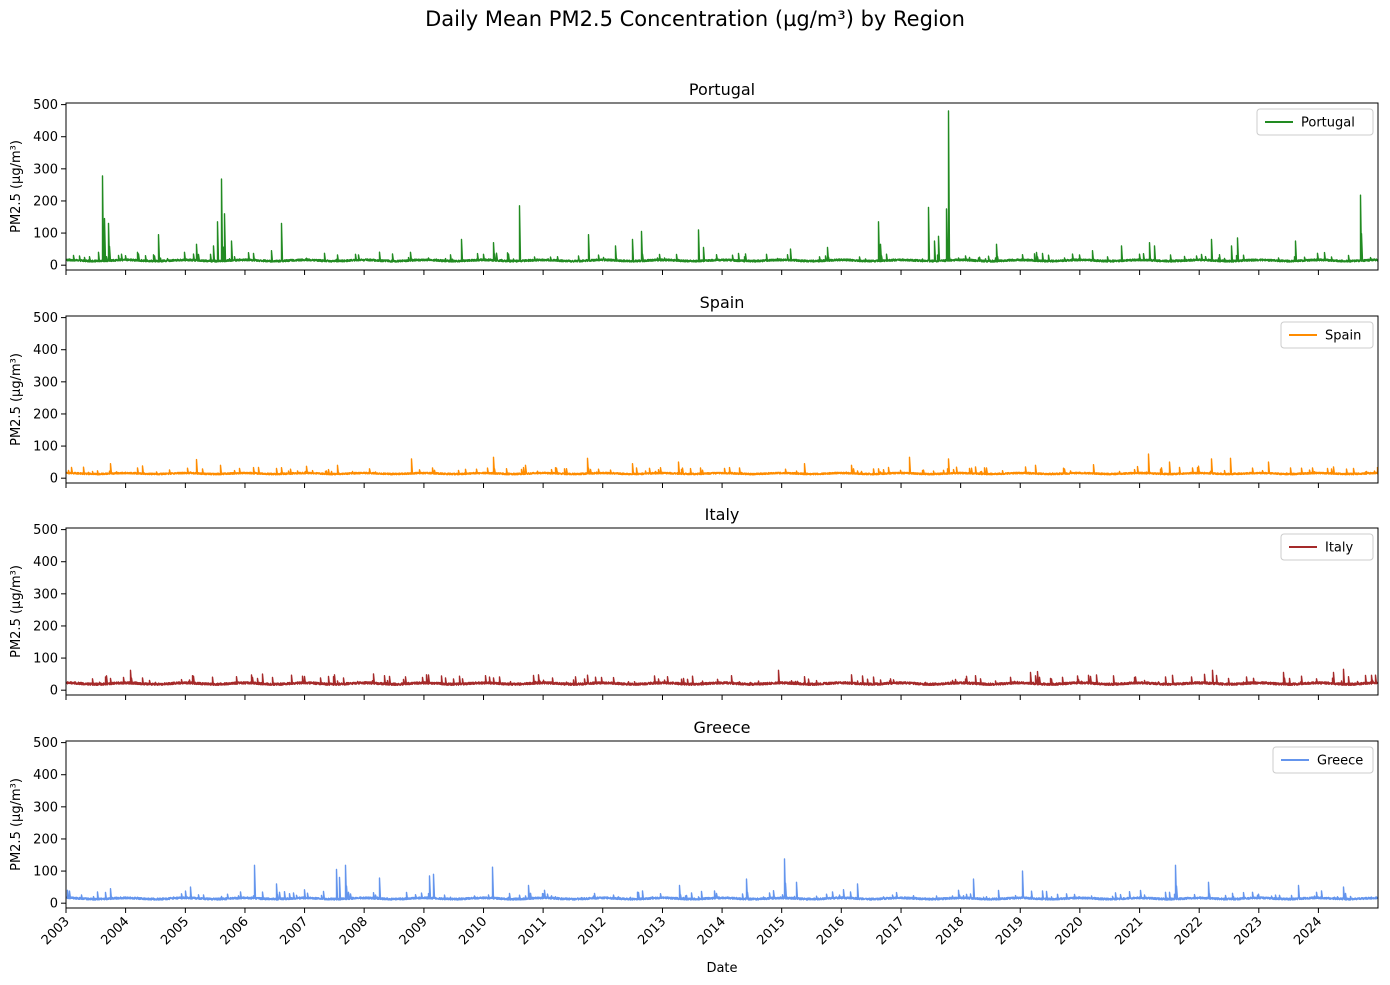 The height and width of the screenshot is (985, 1390). What do you see at coordinates (593, 931) in the screenshot?
I see `x-tick-label: 2012` at bounding box center [593, 931].